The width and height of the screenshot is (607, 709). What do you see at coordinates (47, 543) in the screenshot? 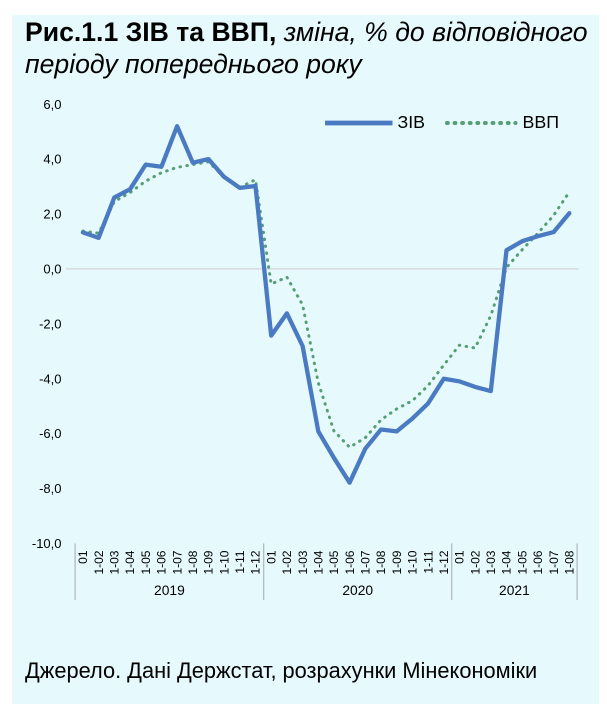
I see `svg-text: -10,0` at bounding box center [47, 543].